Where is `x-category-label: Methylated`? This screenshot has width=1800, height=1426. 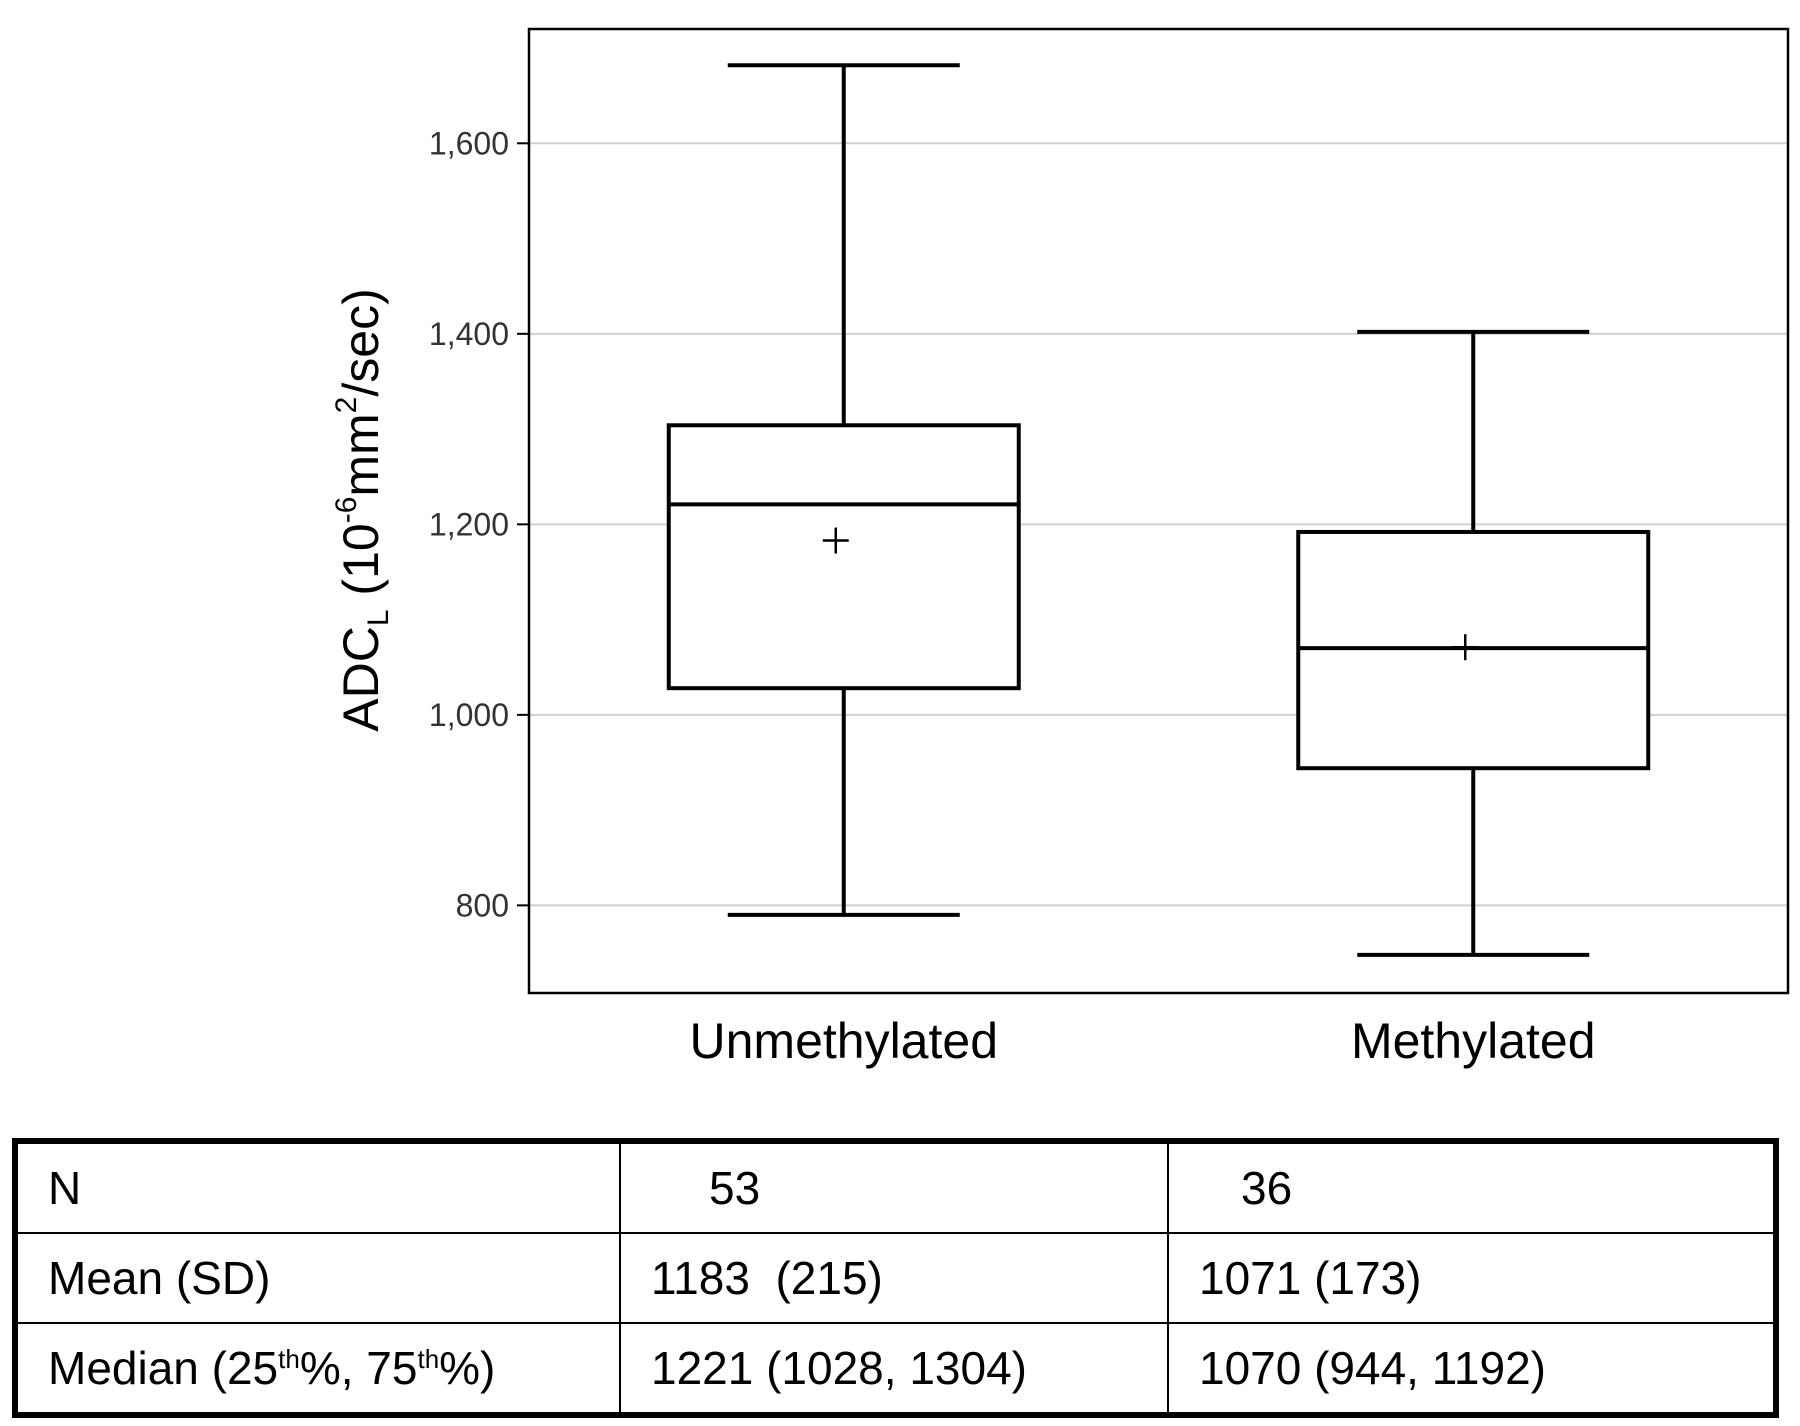 x-category-label: Methylated is located at coordinates (1473, 1041).